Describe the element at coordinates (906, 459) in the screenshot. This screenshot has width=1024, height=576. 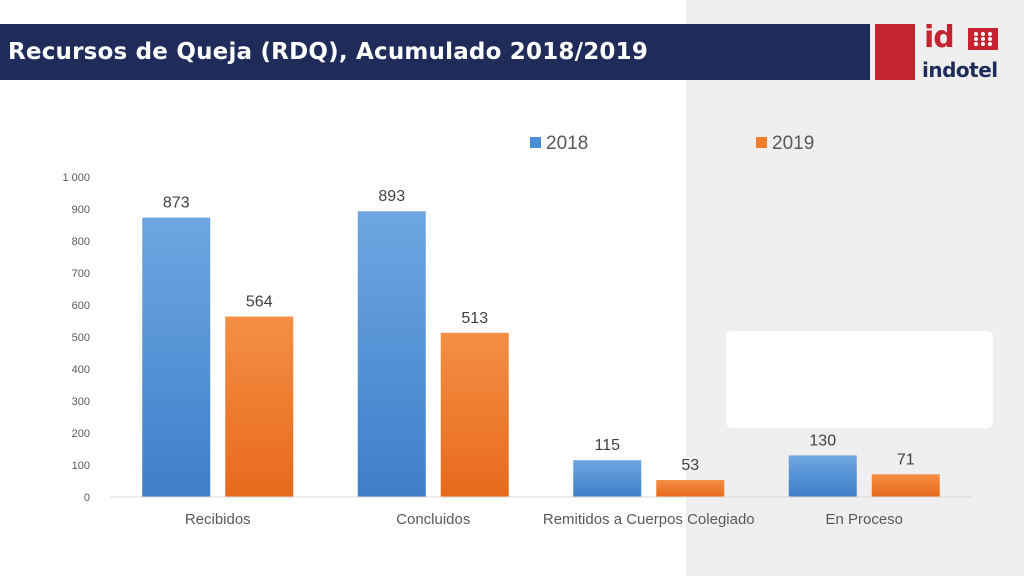
I see `data-label: 71` at that location.